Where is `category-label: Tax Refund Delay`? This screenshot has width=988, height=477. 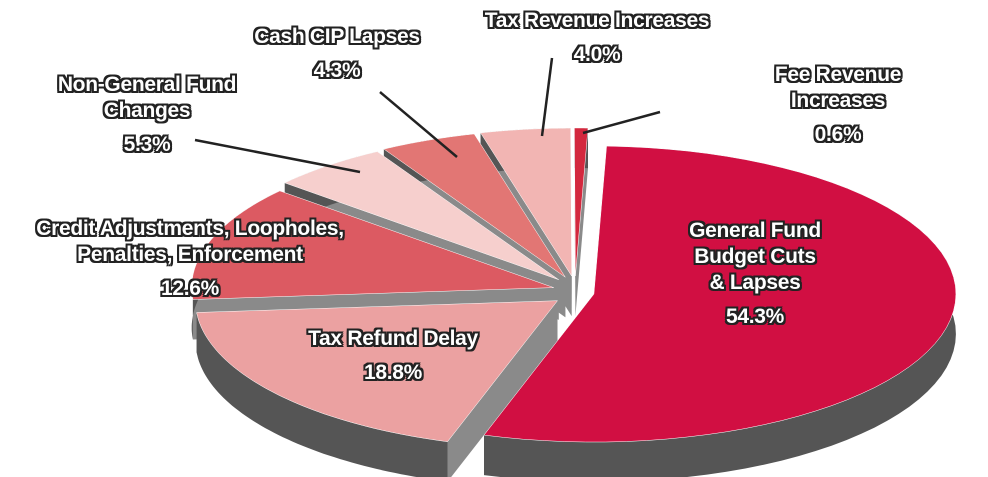 category-label: Tax Refund Delay is located at coordinates (393, 338).